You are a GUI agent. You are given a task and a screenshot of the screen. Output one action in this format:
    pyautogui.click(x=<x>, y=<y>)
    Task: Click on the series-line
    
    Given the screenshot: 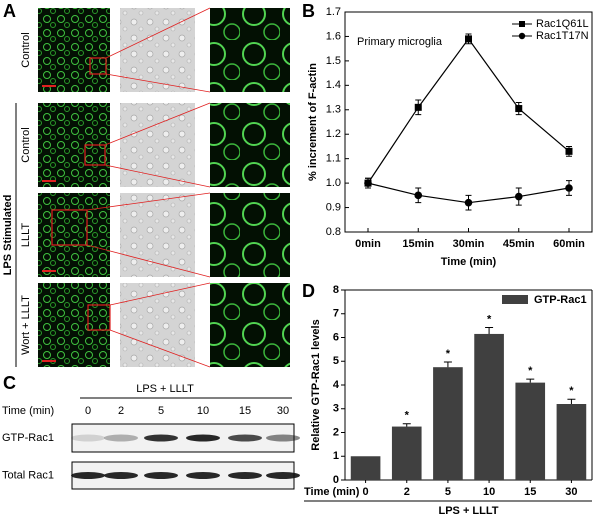 What is the action you would take?
    pyautogui.click(x=468, y=110)
    